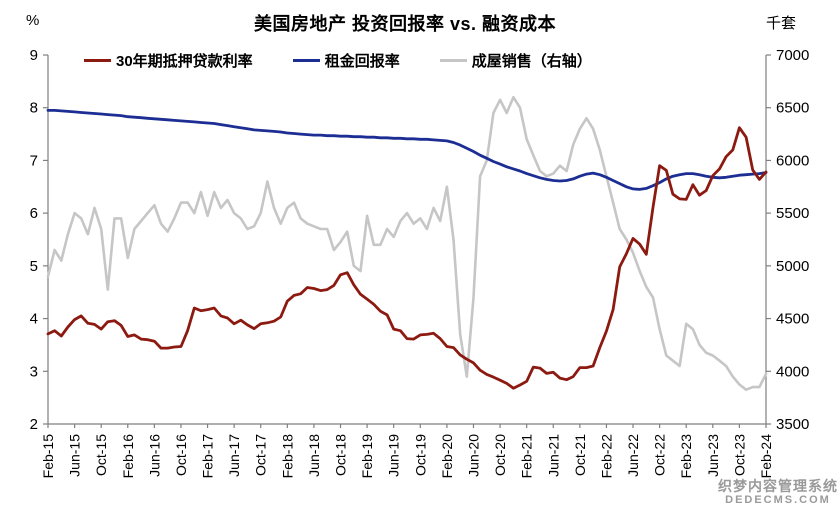  What do you see at coordinates (473, 455) in the screenshot?
I see `x-tick-label: Jun-20` at bounding box center [473, 455].